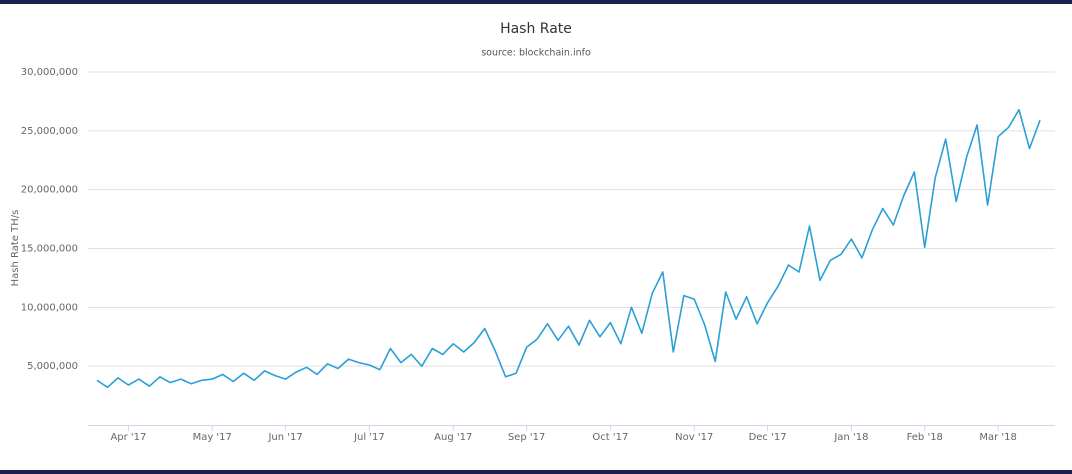  What do you see at coordinates (536, 29) in the screenshot?
I see `chart-title: Hash Rate` at bounding box center [536, 29].